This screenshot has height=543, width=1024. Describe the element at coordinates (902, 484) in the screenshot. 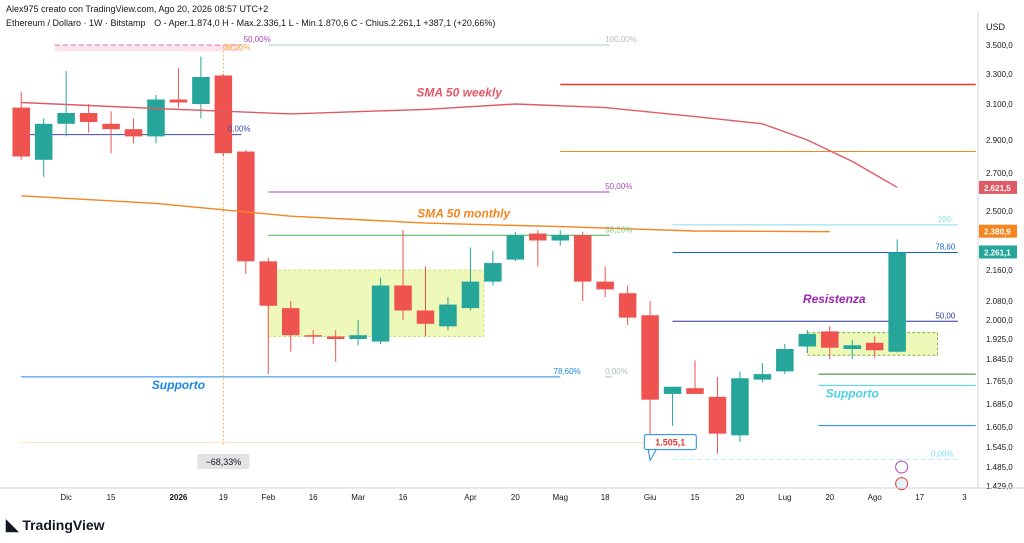

I see `event-flag-icon` at that location.